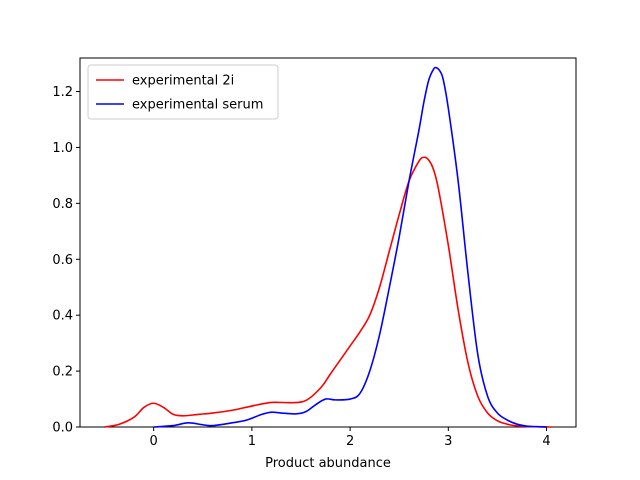 This screenshot has width=640, height=480. What do you see at coordinates (62, 148) in the screenshot?
I see `y-tick-label: 1.0` at bounding box center [62, 148].